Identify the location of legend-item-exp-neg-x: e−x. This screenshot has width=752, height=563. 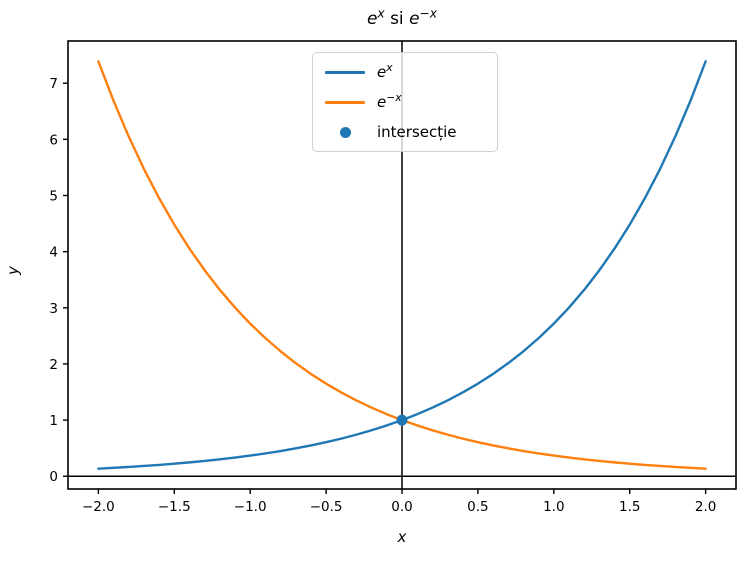
(405, 102).